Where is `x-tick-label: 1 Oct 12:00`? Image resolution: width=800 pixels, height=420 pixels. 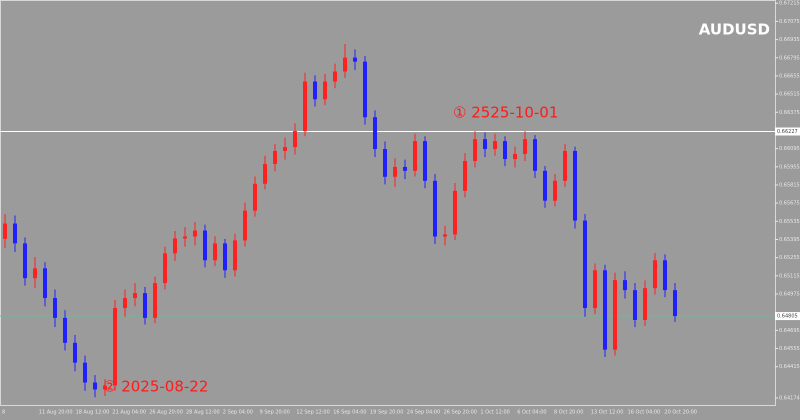 x-tick-label: 1 Oct 12:00 is located at coordinates (494, 413).